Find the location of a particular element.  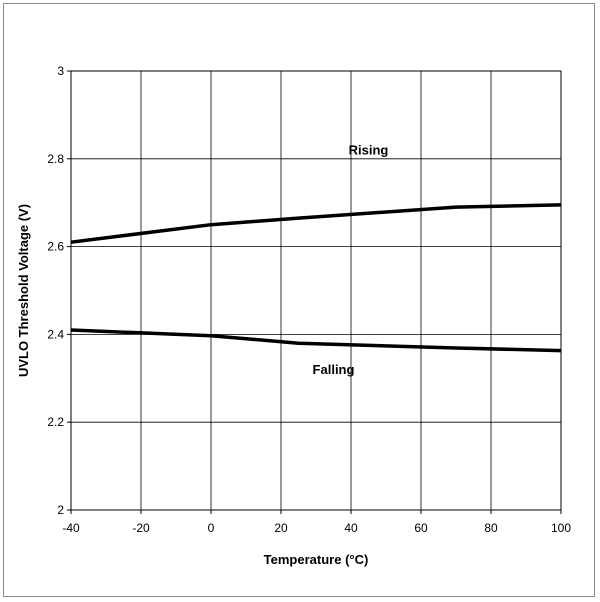

y-tick-label: 2.8 is located at coordinates (55, 159).